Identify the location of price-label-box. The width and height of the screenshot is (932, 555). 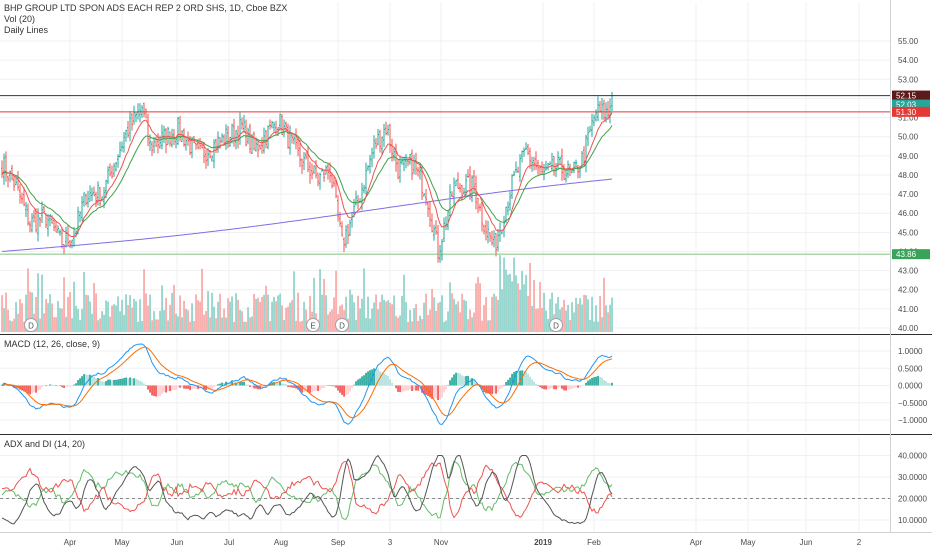
(911, 111).